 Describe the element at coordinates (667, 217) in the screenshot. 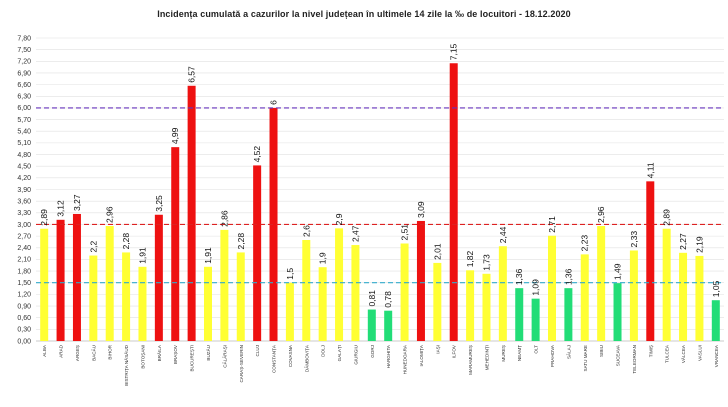

I see `bar-value-label: 2,89` at that location.